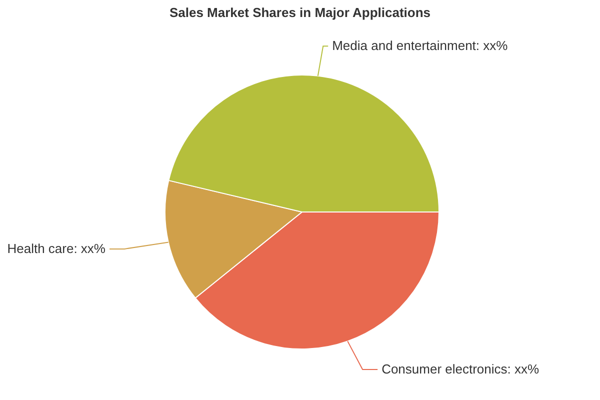 The width and height of the screenshot is (600, 400). Describe the element at coordinates (420, 46) in the screenshot. I see `slice-label: Media and entertainment: xx%` at that location.